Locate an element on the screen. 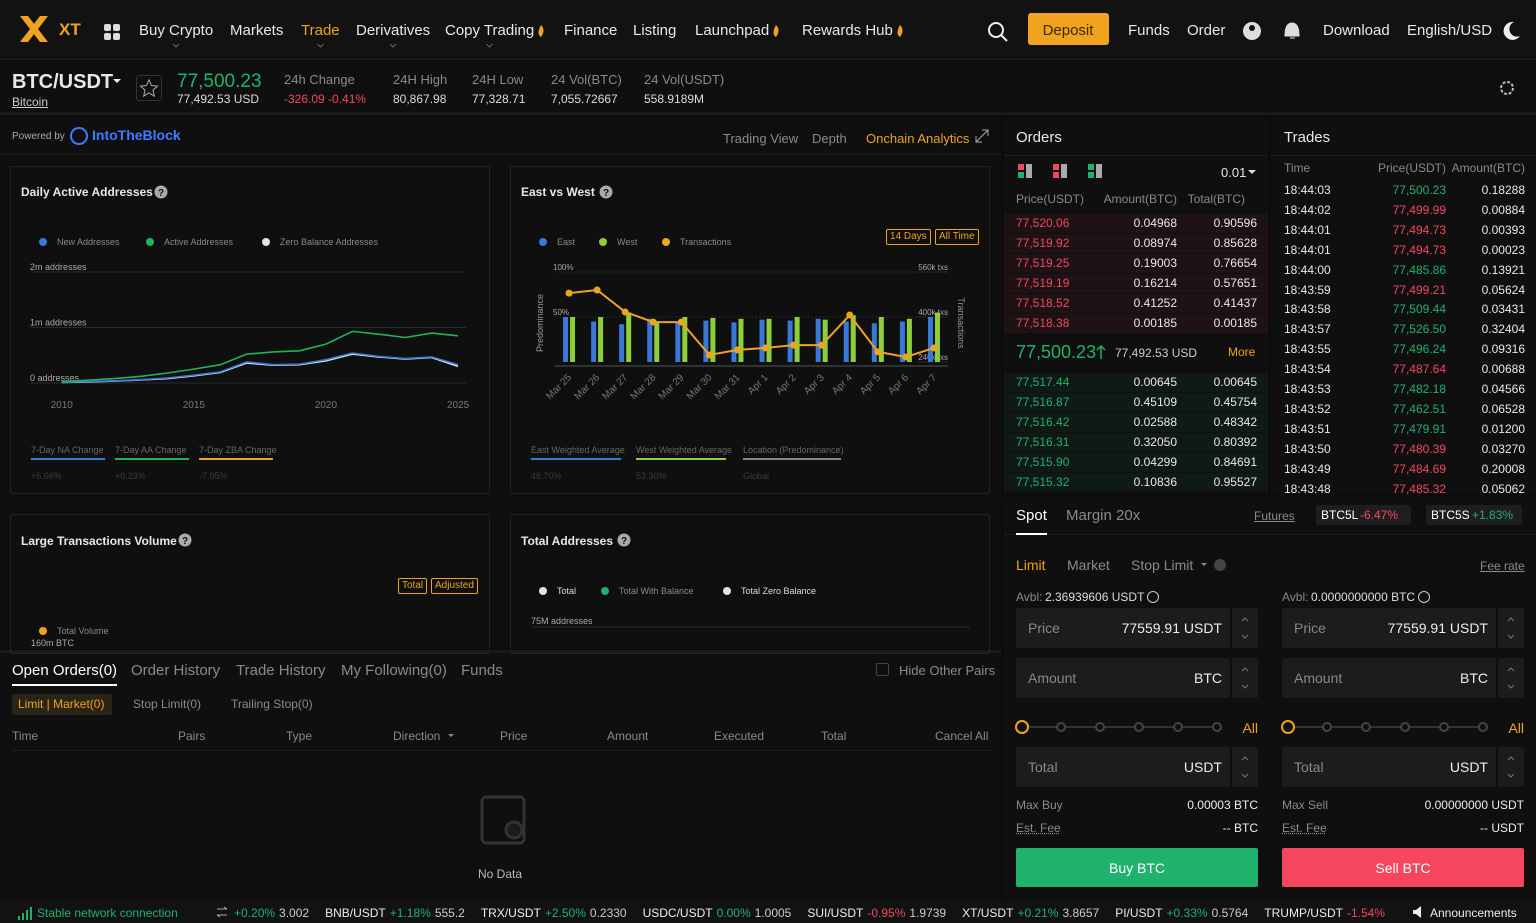  nav-link: Finance is located at coordinates (591, 30).